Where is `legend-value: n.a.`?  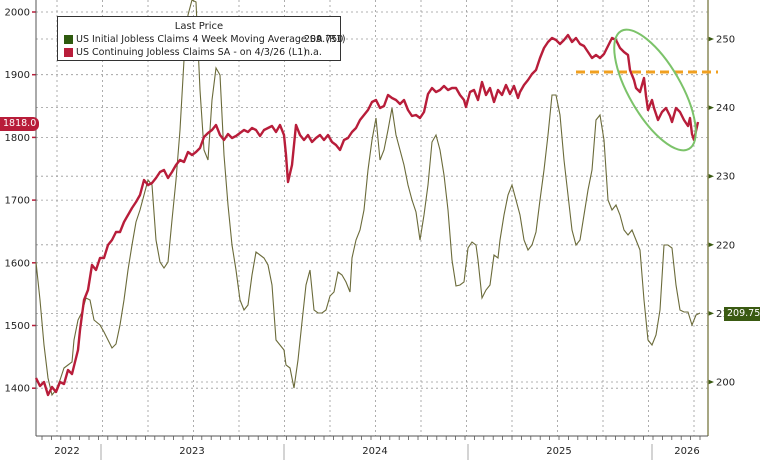 legend-value: n.a. is located at coordinates (313, 52).